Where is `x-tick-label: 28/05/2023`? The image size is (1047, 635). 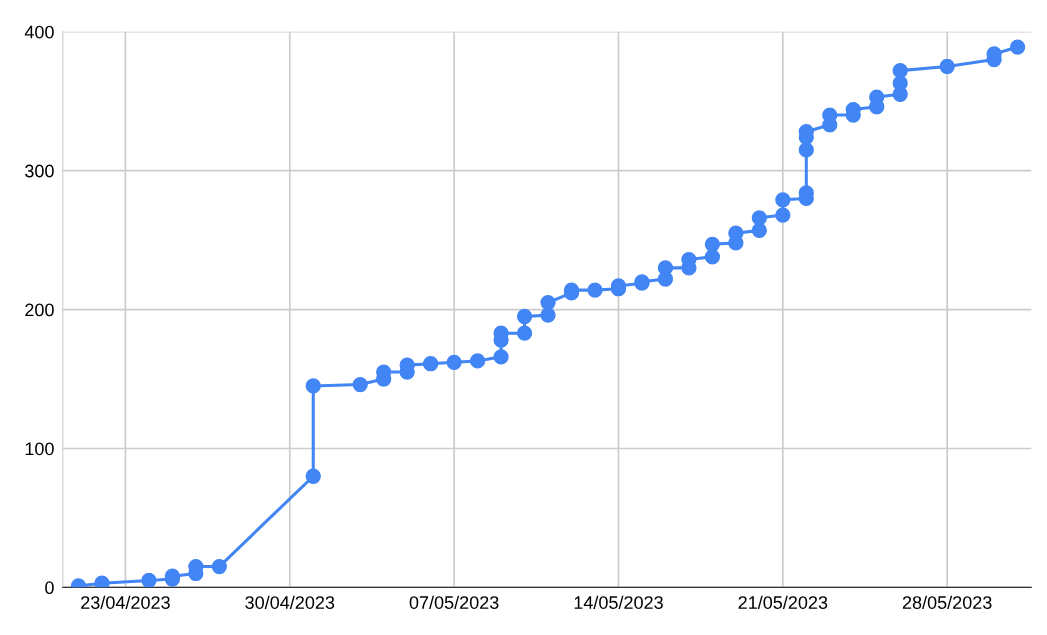 x-tick-label: 28/05/2023 is located at coordinates (947, 602).